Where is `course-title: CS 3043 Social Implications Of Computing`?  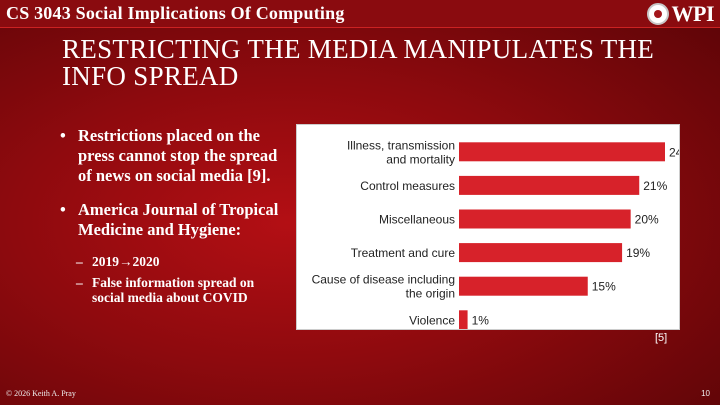
course-title: CS 3043 Social Implications Of Computing is located at coordinates (175, 13).